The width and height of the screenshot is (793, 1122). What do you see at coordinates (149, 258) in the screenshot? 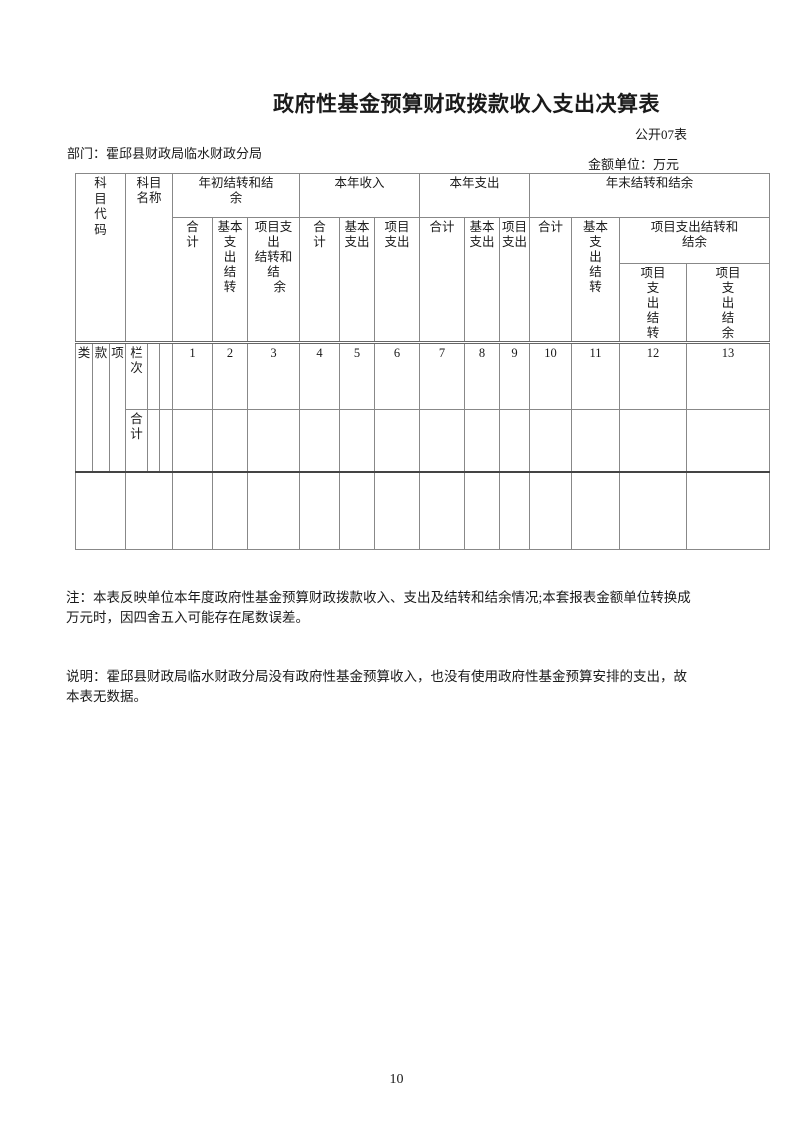
I see `header-subject-name: 科目 名称` at bounding box center [149, 258].